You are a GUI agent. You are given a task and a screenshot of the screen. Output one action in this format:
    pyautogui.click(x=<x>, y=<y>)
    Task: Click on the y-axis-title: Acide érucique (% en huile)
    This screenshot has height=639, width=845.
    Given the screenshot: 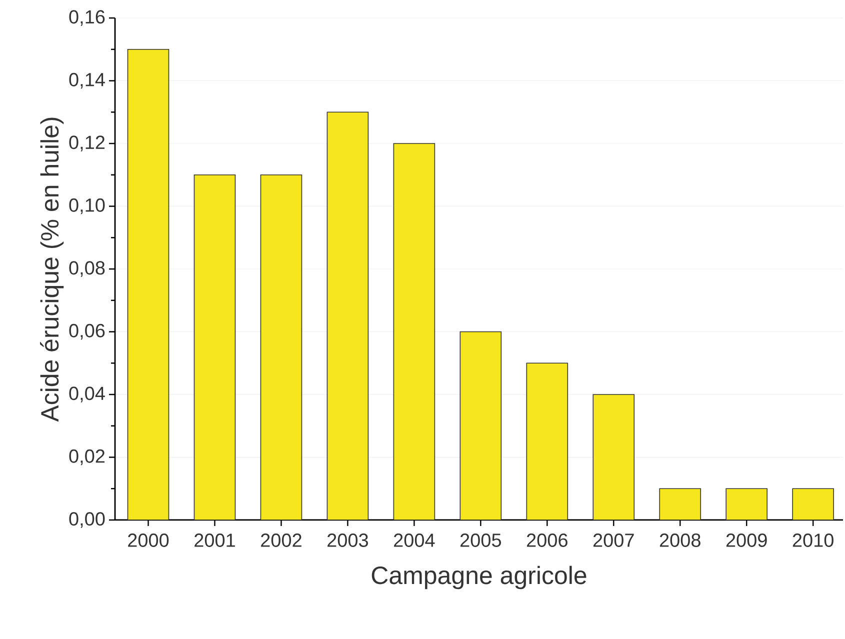 What is the action you would take?
    pyautogui.click(x=52, y=270)
    